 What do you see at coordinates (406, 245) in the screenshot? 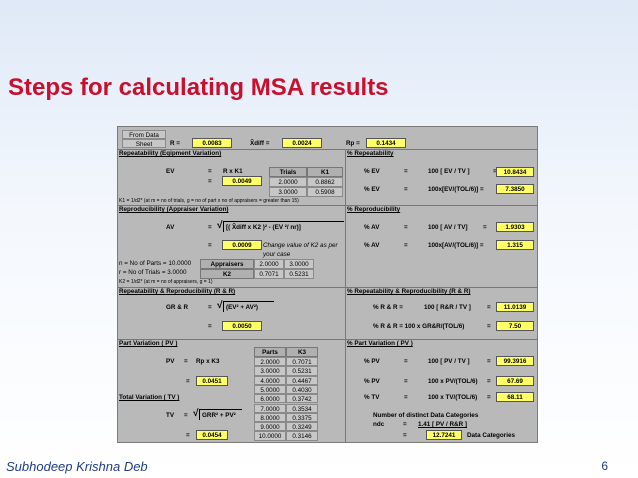
I see `pct-av-tol-eq: =` at bounding box center [406, 245].